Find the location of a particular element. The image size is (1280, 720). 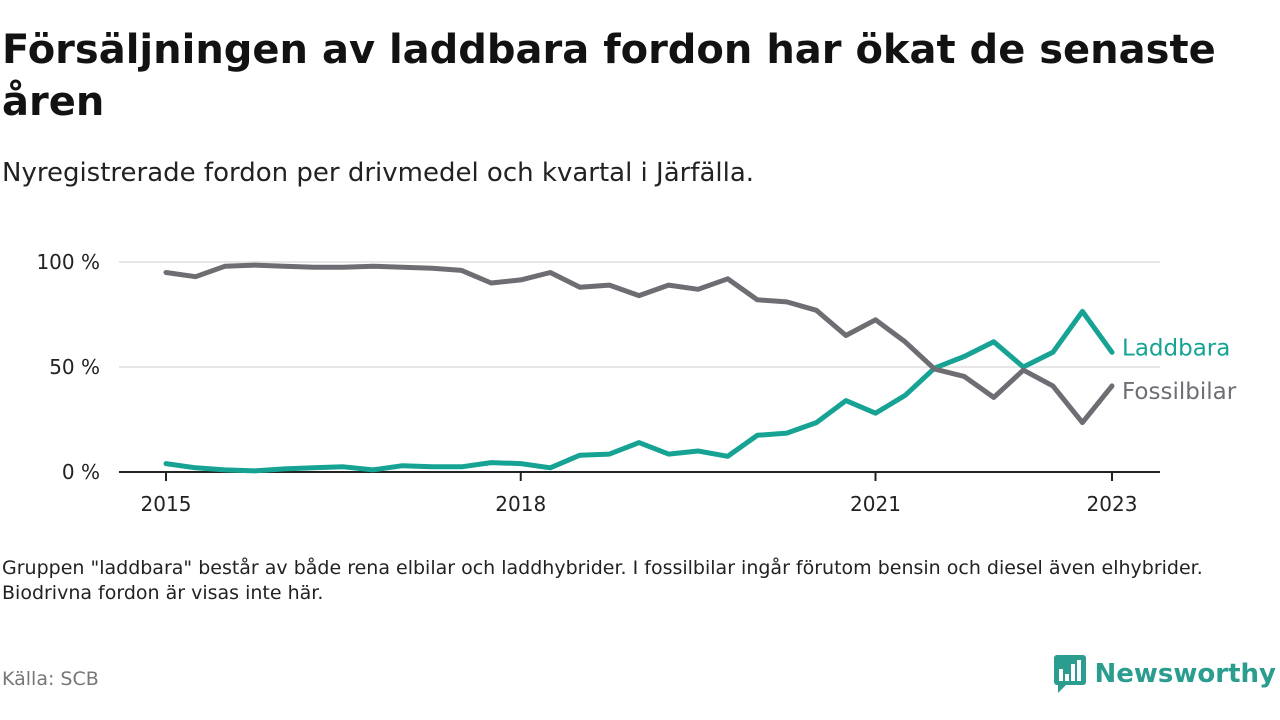

x-axis-ticks: 2015 2018 2021 2023 is located at coordinates (639, 494).